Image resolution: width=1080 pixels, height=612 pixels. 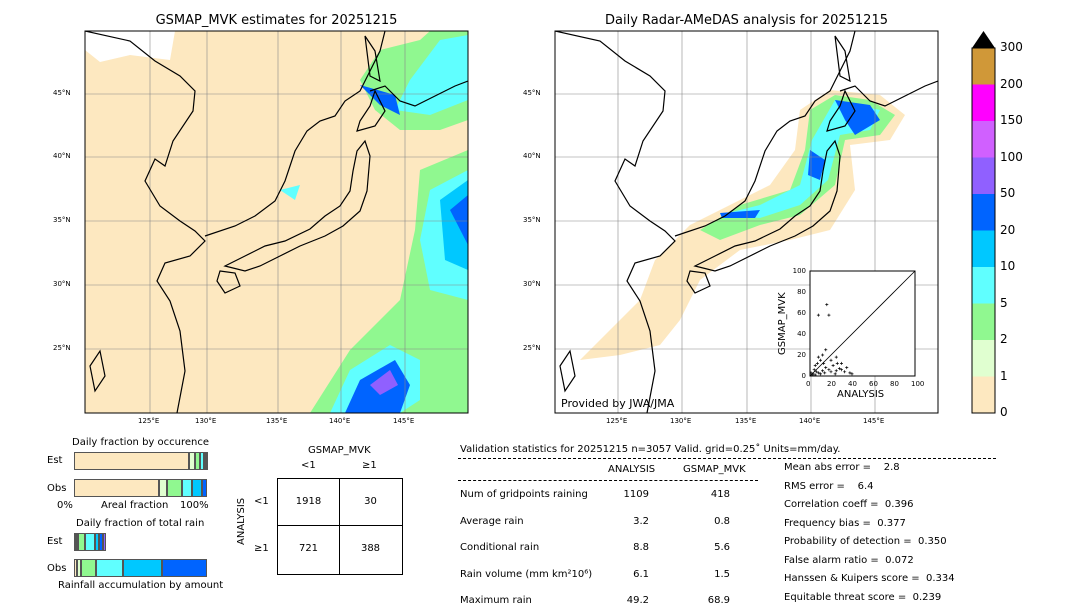 I want to click on colorbar-label: 50, so click(x=1008, y=193).